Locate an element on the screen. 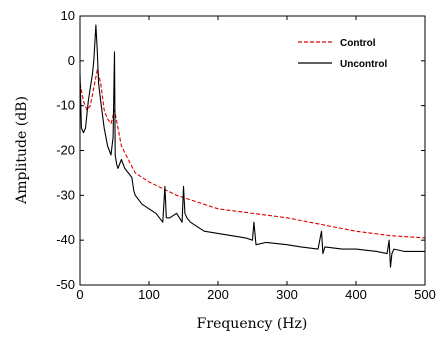 The height and width of the screenshot is (341, 440). y-tick-label: 0 is located at coordinates (71, 60).